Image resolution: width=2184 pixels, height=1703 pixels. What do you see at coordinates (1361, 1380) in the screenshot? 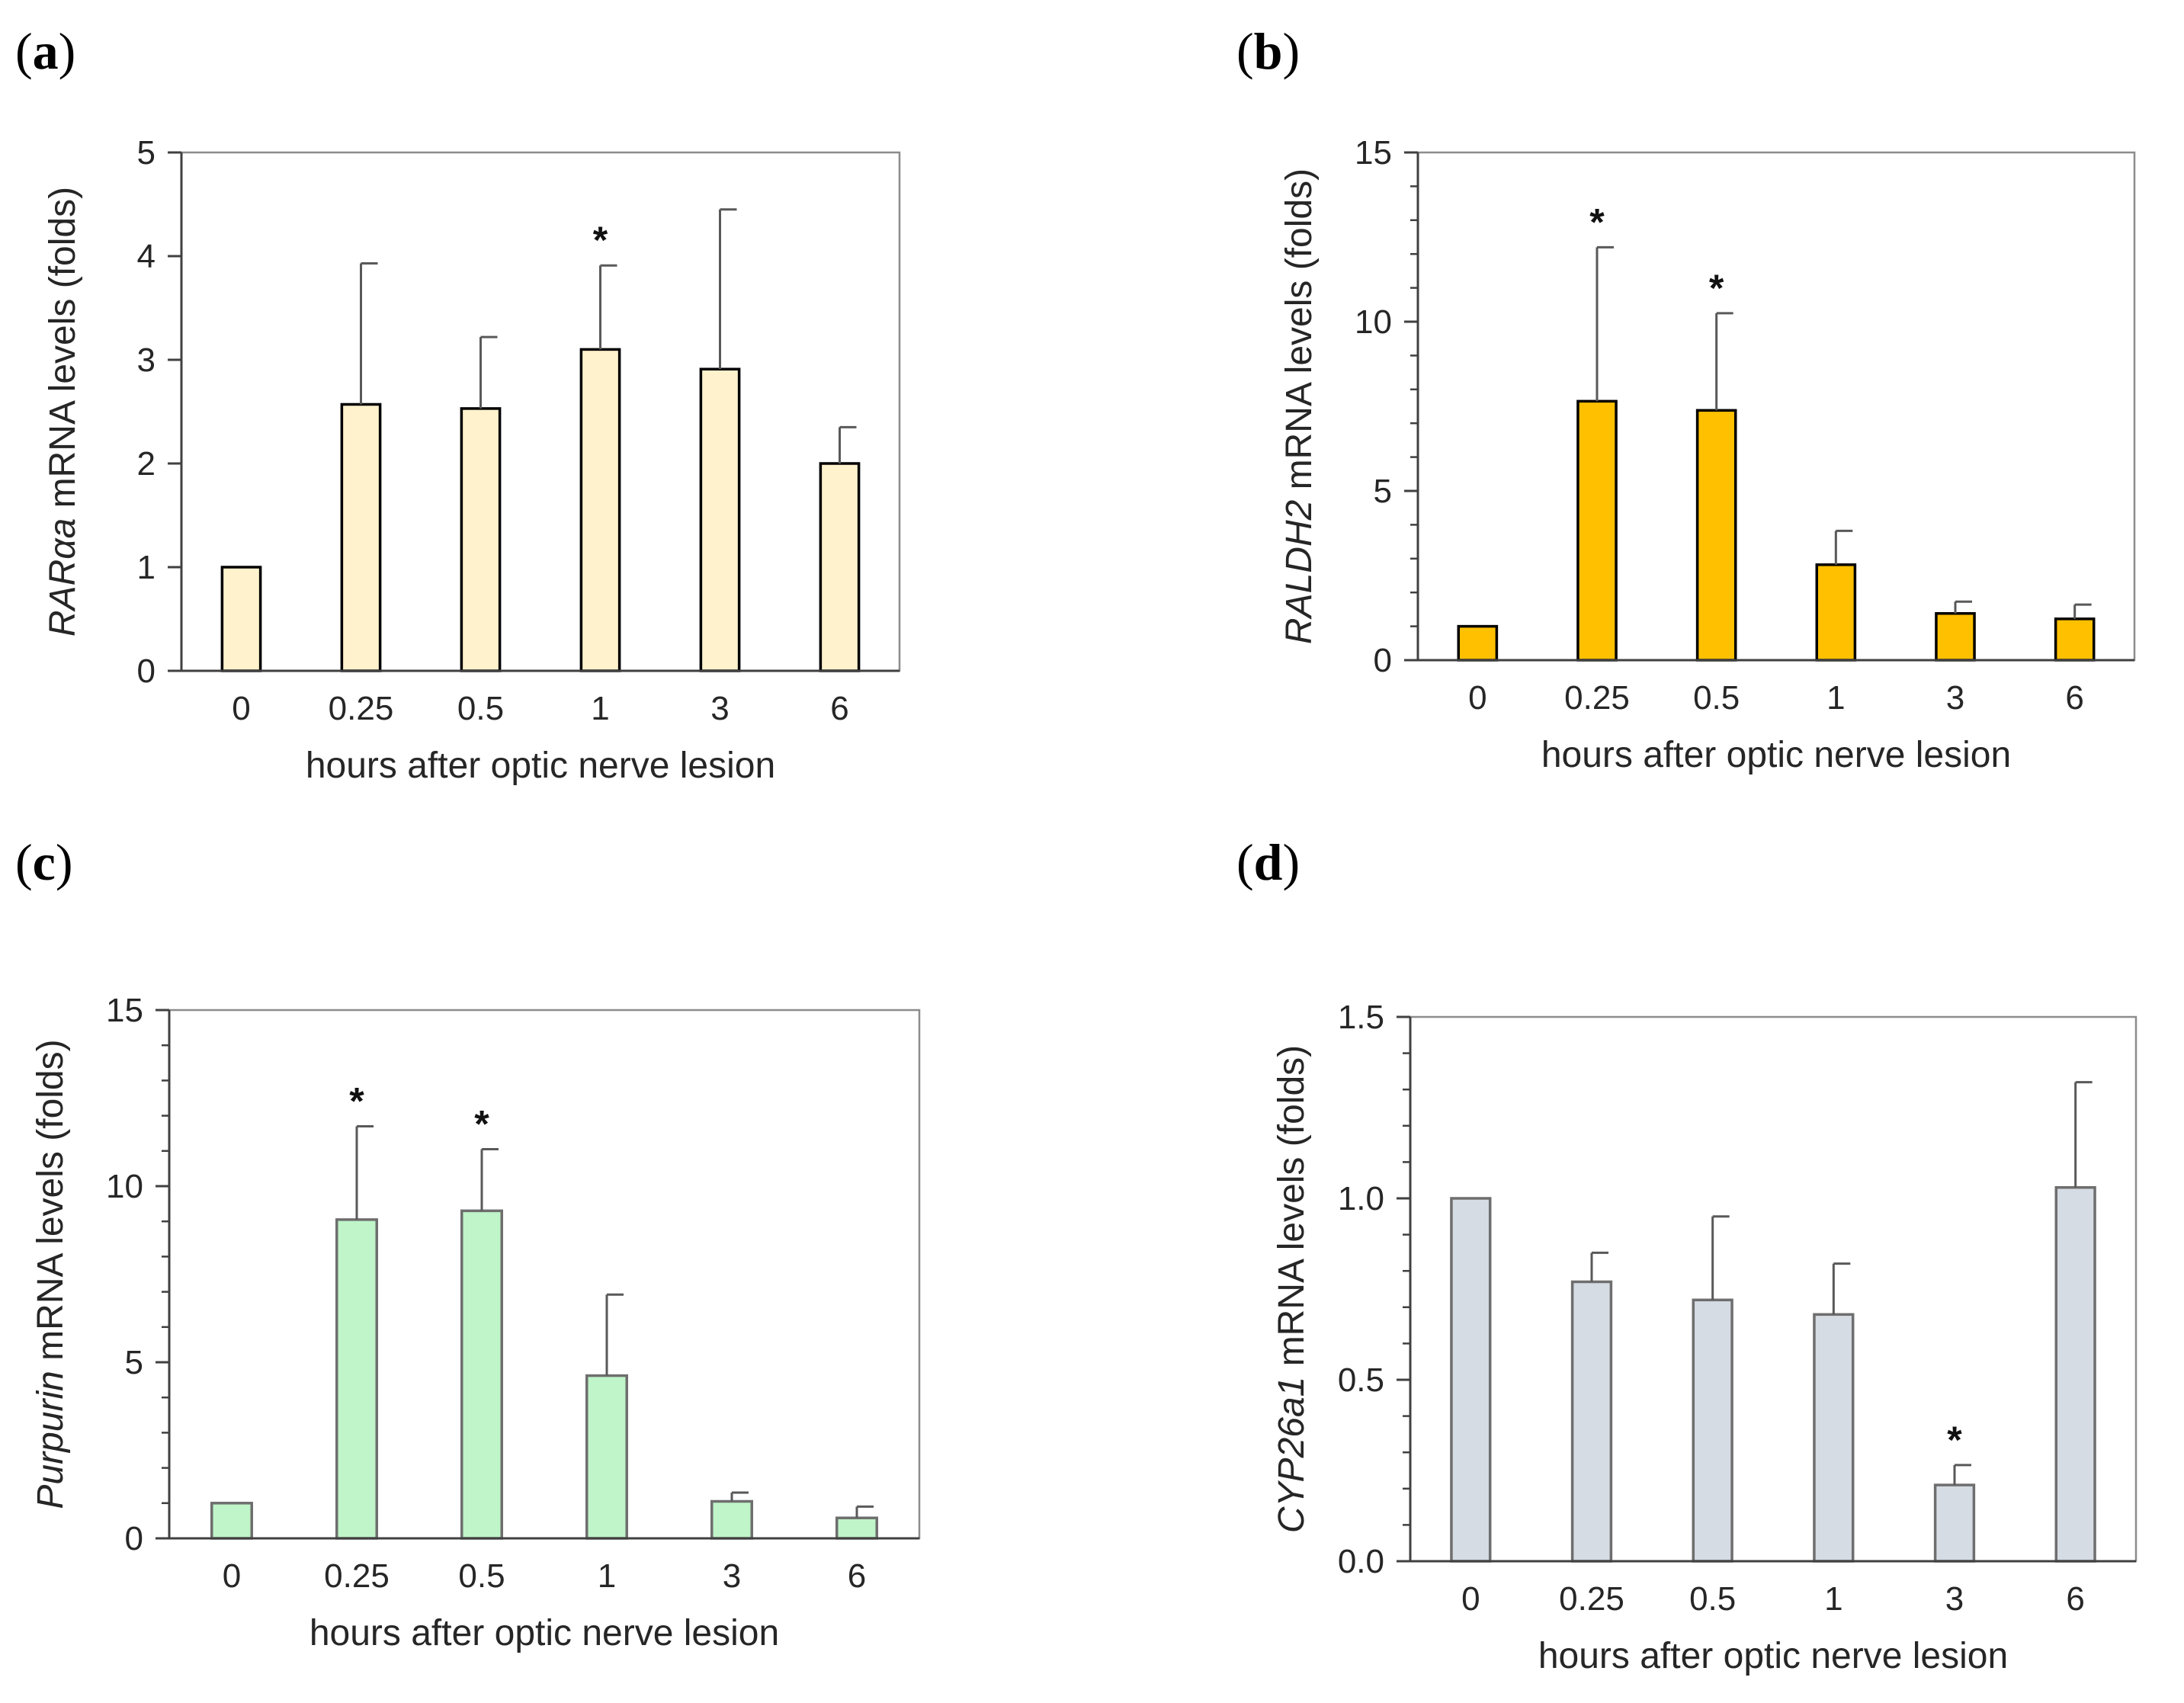
I see `y-tick-label: 0.5` at bounding box center [1361, 1380].